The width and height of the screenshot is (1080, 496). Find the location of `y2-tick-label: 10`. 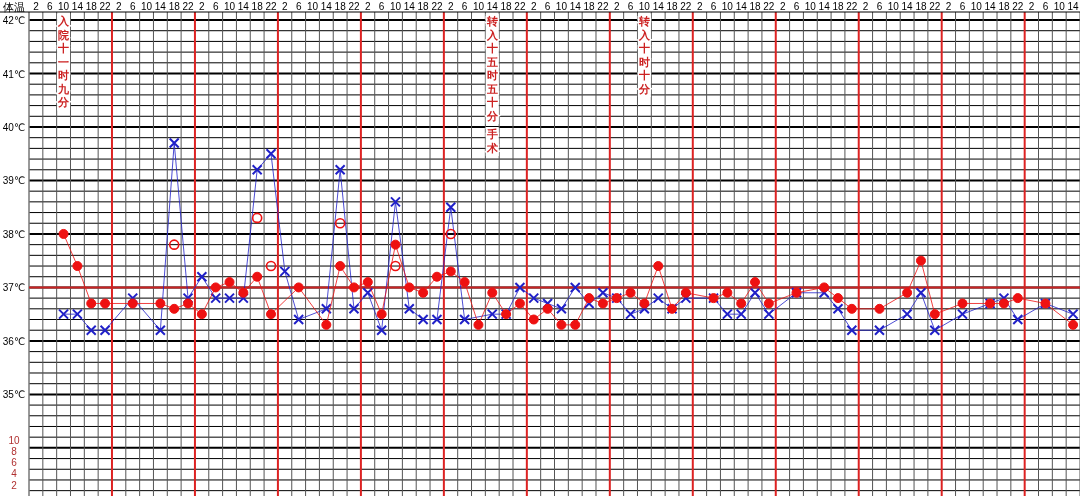

y2-tick-label: 10 is located at coordinates (14, 440).